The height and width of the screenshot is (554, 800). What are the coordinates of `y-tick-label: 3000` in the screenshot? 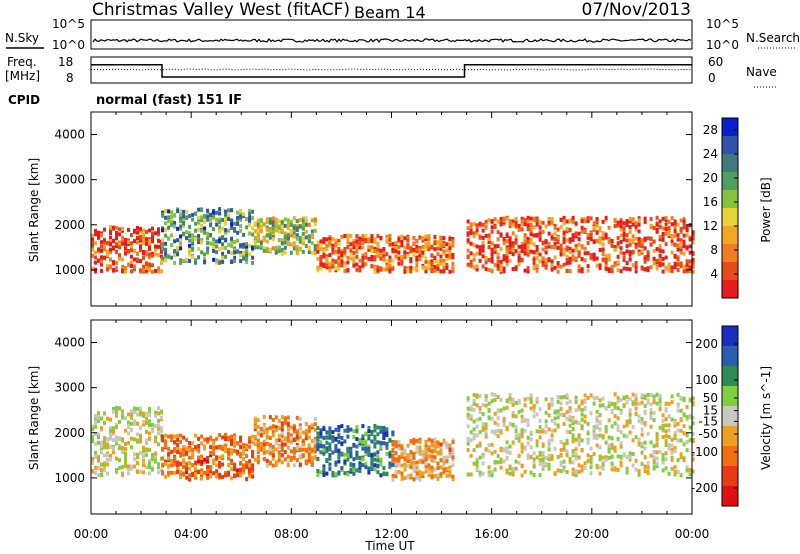 It's located at (69, 180).